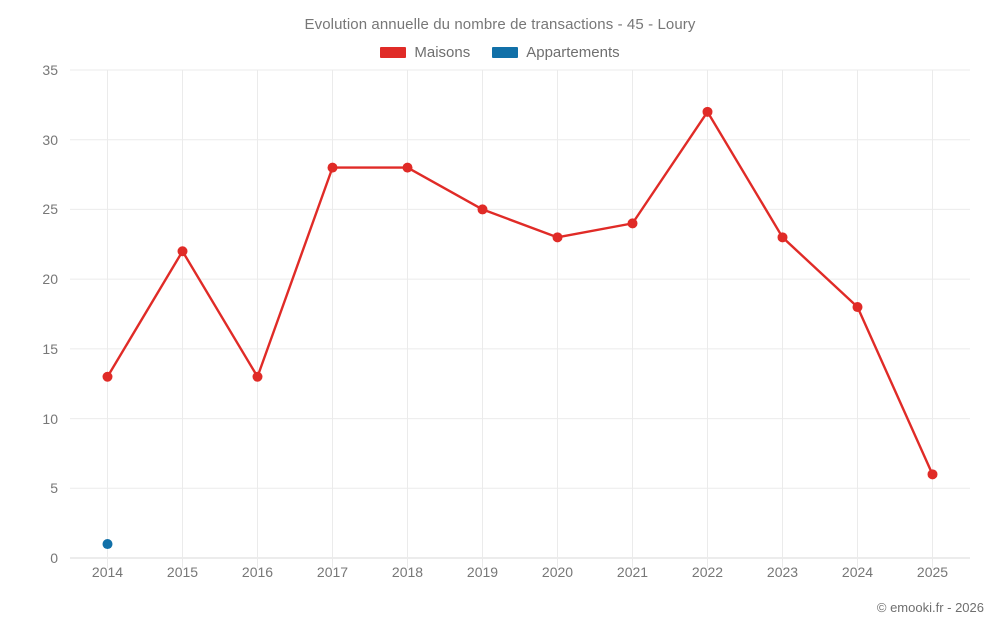 Image resolution: width=1000 pixels, height=625 pixels. What do you see at coordinates (50, 348) in the screenshot?
I see `y-tick-label: 15` at bounding box center [50, 348].